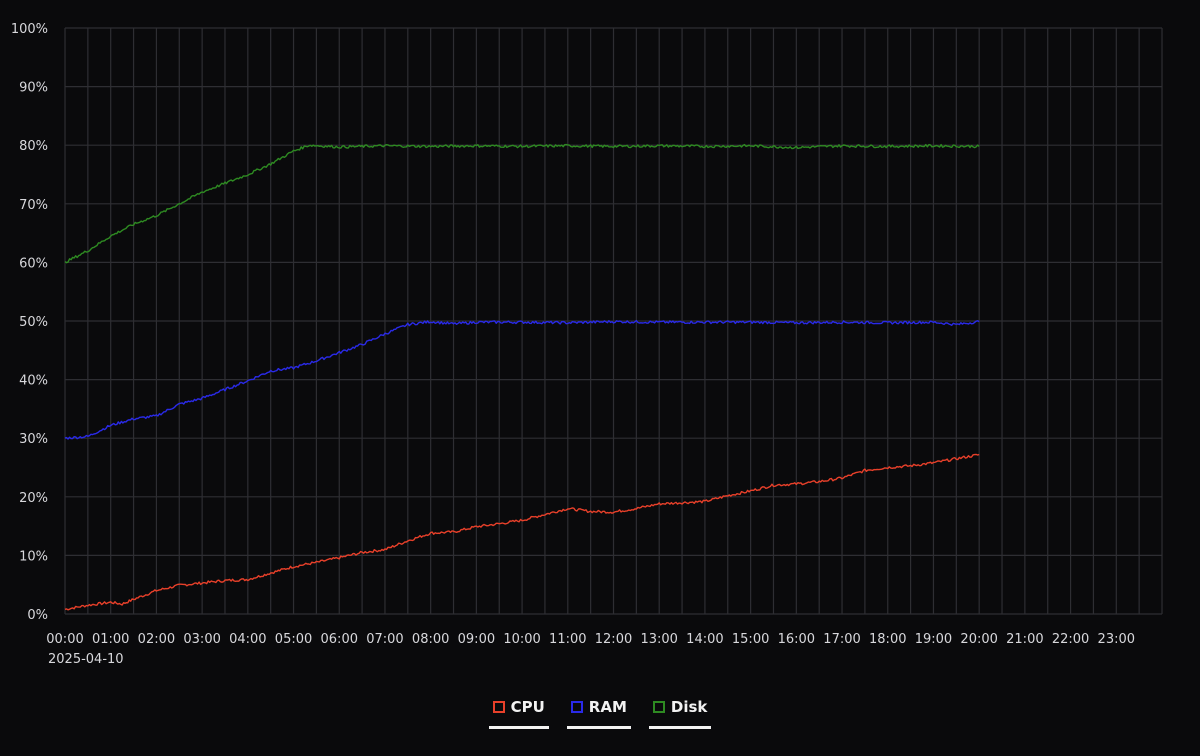 This screenshot has height=756, width=1200. What do you see at coordinates (37, 615) in the screenshot?
I see `y-tick-label: 0%` at bounding box center [37, 615].